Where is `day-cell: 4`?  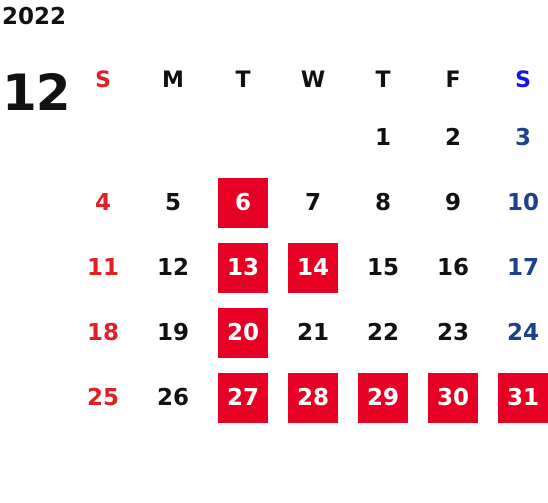 day-cell: 4 is located at coordinates (103, 202).